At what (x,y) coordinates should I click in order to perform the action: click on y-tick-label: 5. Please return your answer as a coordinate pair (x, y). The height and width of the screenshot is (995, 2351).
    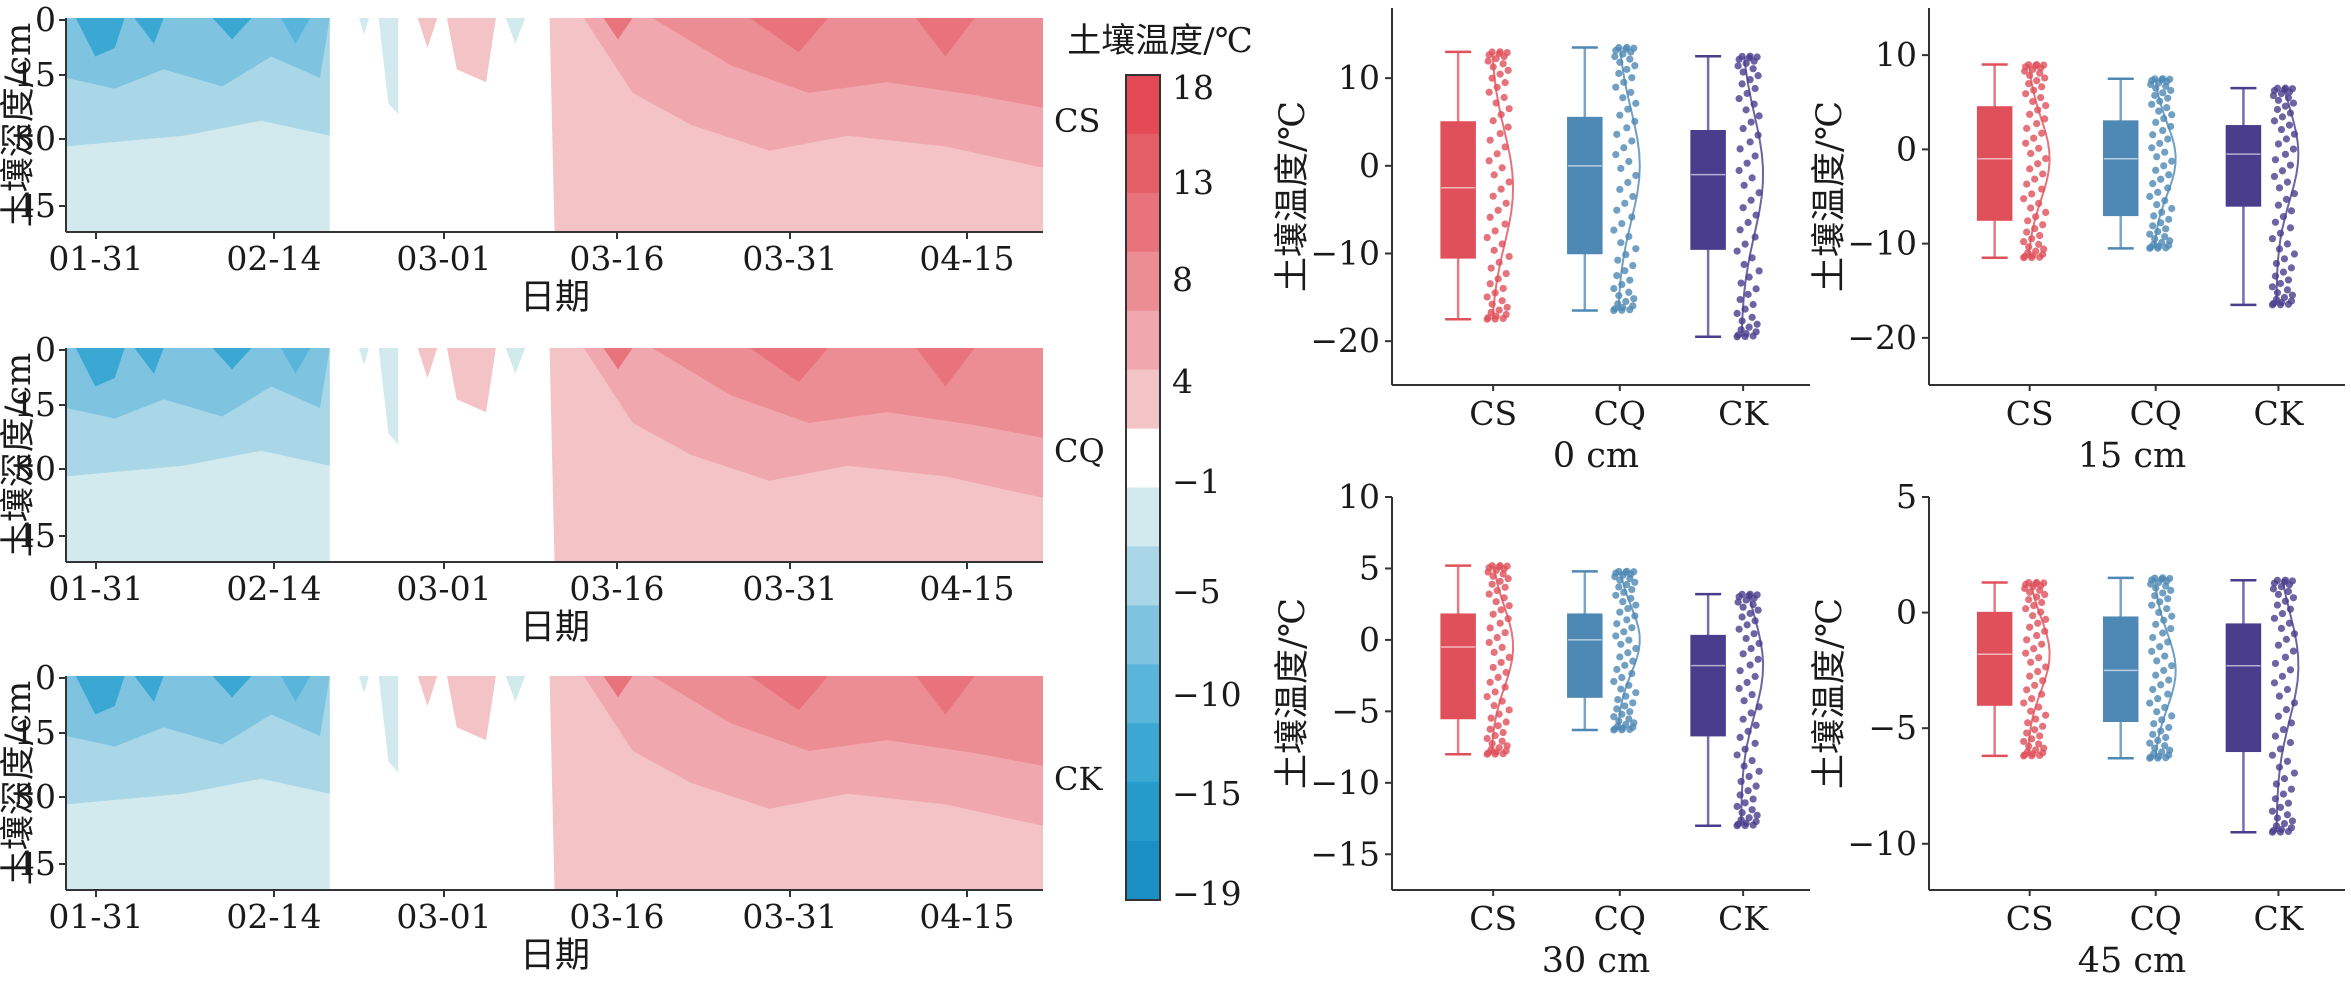
    Looking at the image, I should click on (1369, 567).